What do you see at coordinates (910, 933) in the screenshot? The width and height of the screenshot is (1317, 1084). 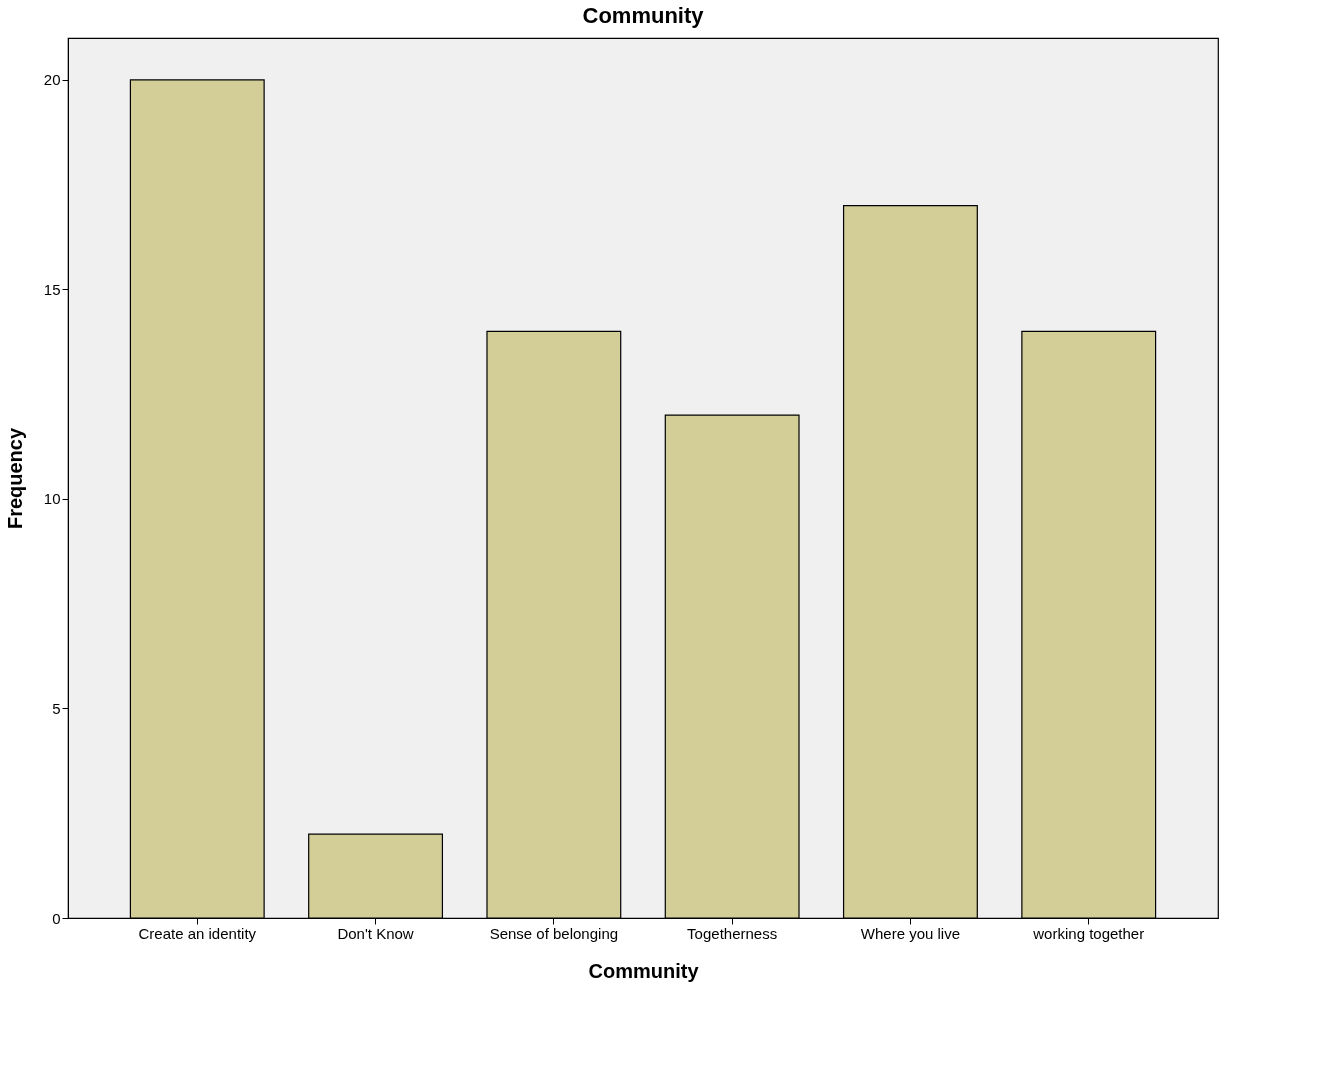 I see `x-tick-label: Where you live` at bounding box center [910, 933].